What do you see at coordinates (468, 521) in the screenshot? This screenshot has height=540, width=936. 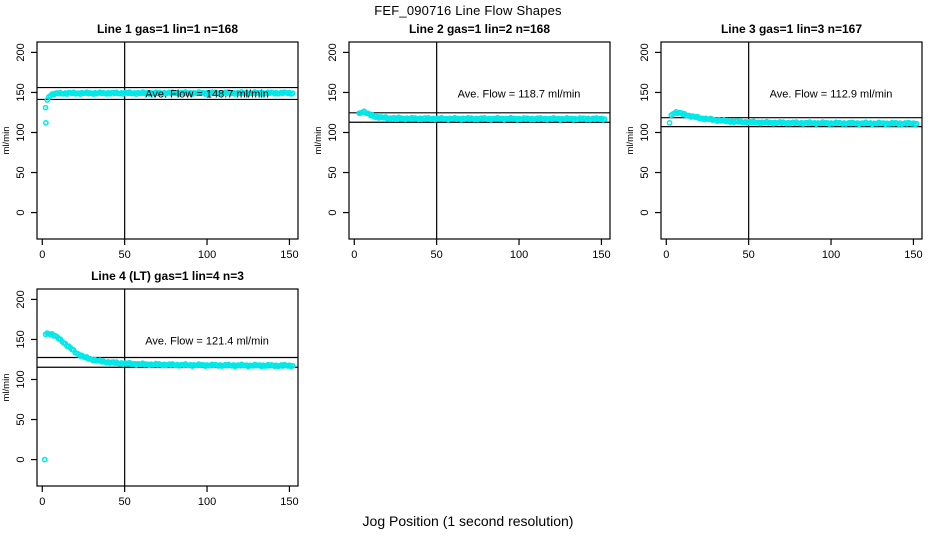 I see `x-axis-label: Jog Position (1 second resolution)` at bounding box center [468, 521].